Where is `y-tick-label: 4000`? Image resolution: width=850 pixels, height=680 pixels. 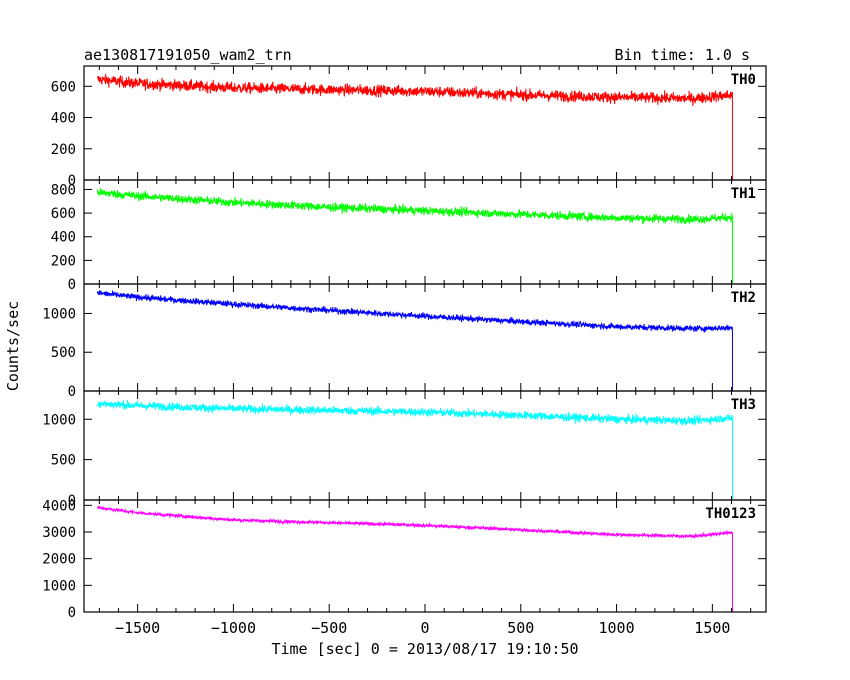 y-tick-label: 4000 is located at coordinates (59, 506).